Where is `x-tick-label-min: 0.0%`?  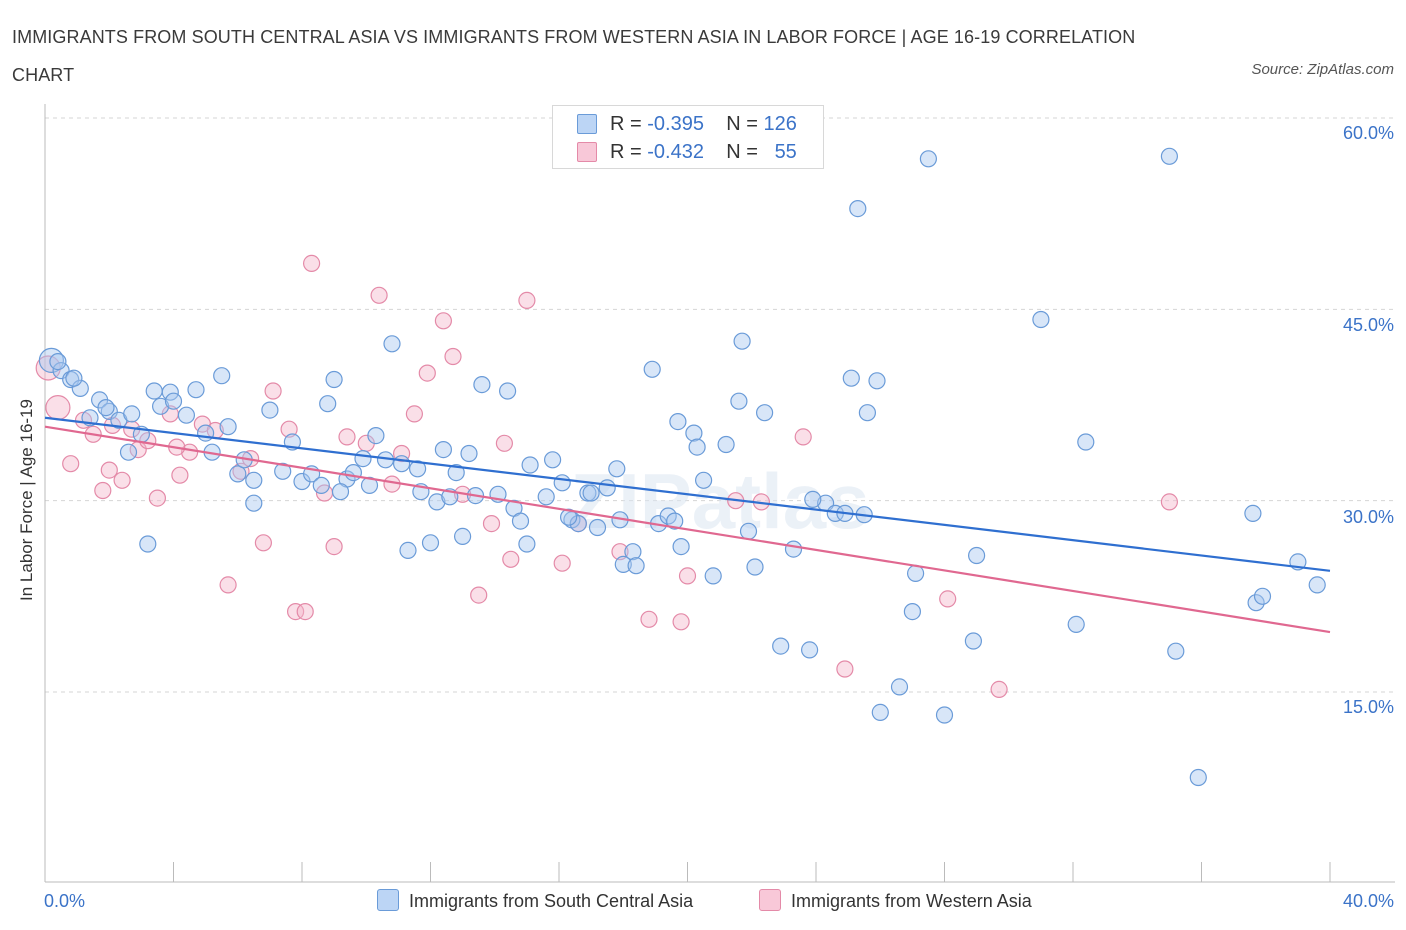 x-tick-label-min: 0.0% is located at coordinates (65, 901).